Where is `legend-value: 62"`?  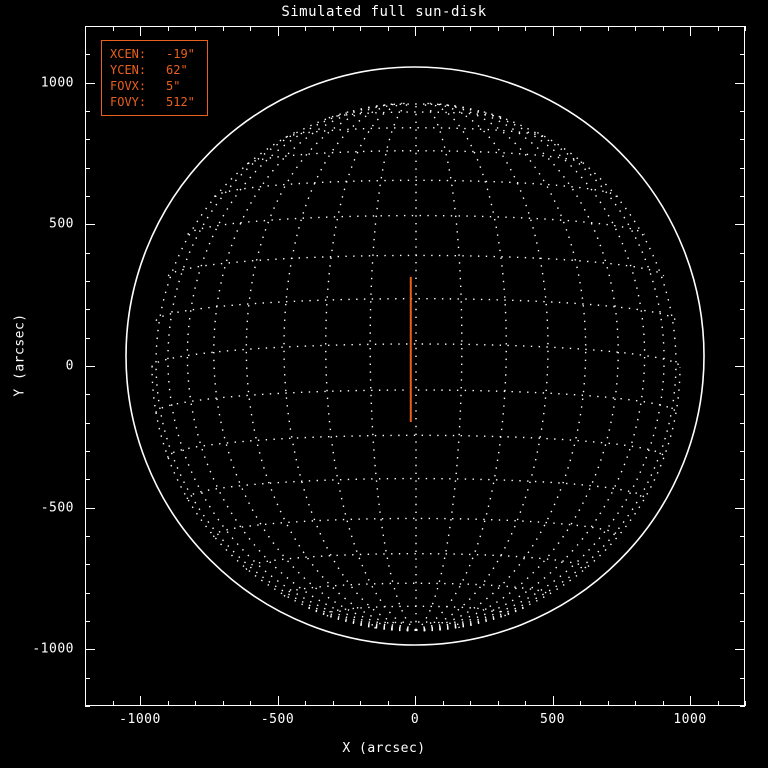
legend-value: 62" is located at coordinates (177, 70).